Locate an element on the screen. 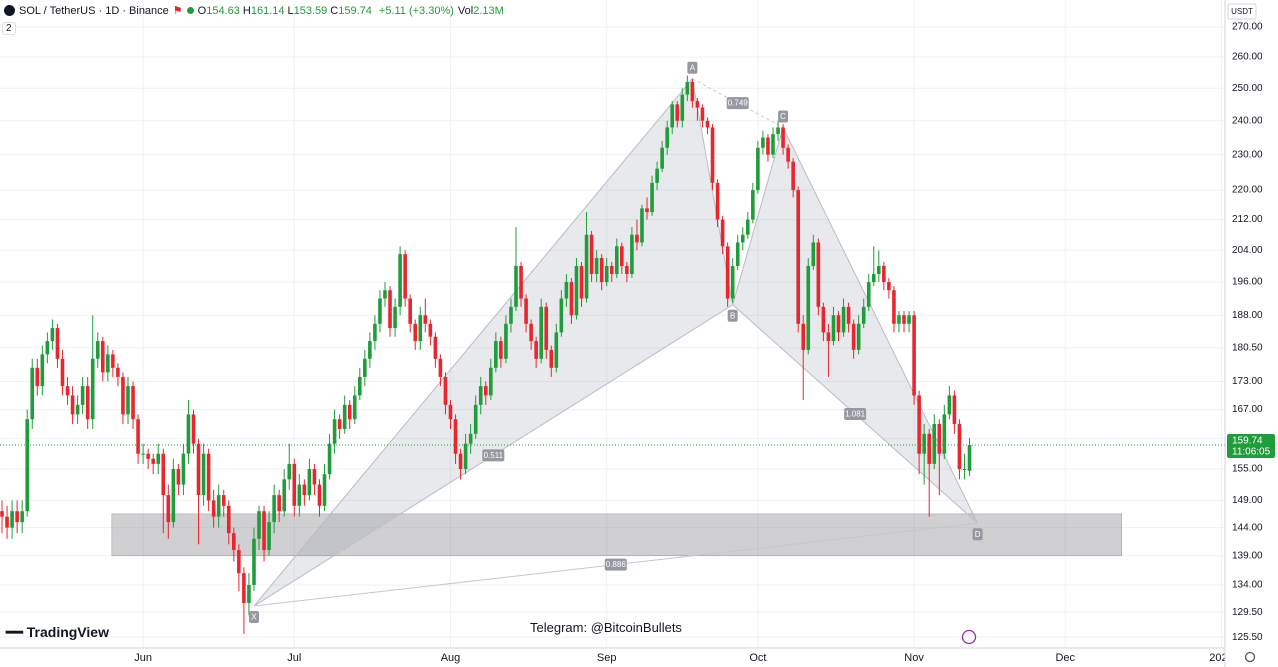  currency-button: USDT is located at coordinates (1242, 11).